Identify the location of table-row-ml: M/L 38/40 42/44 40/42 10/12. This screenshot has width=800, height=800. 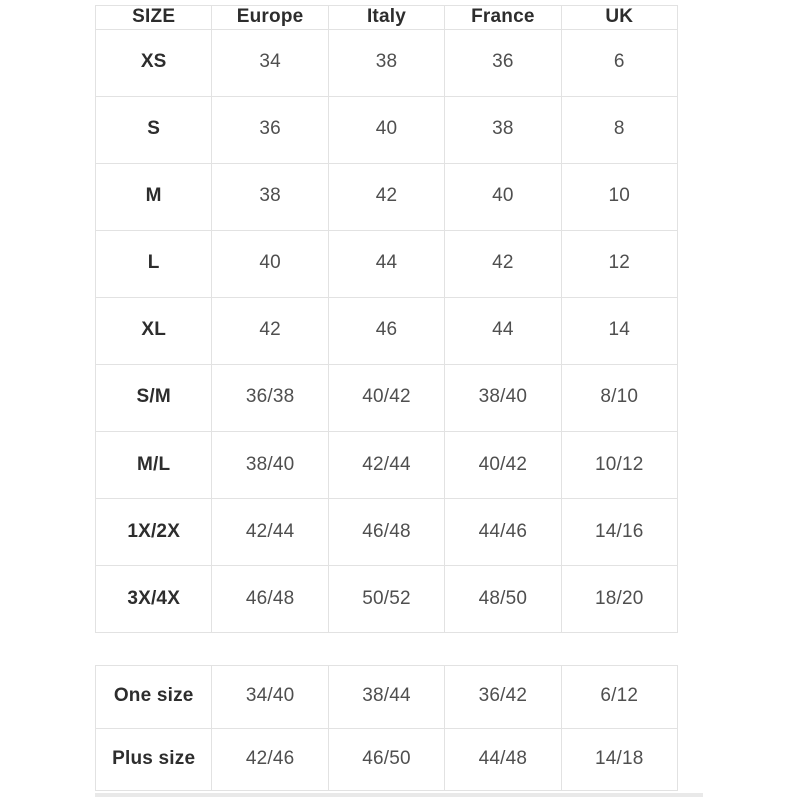
(386, 464).